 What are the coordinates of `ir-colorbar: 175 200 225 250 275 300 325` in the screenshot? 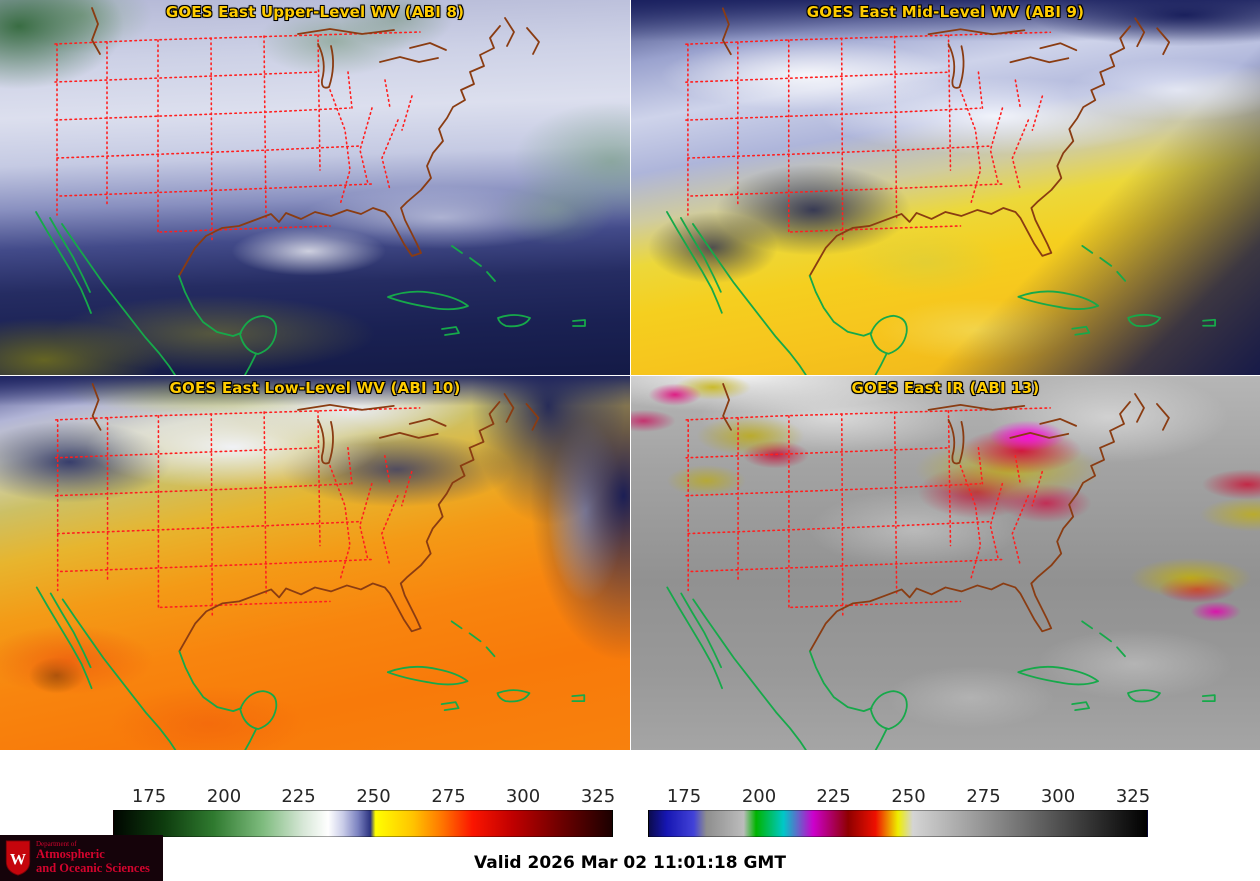 It's located at (899, 813).